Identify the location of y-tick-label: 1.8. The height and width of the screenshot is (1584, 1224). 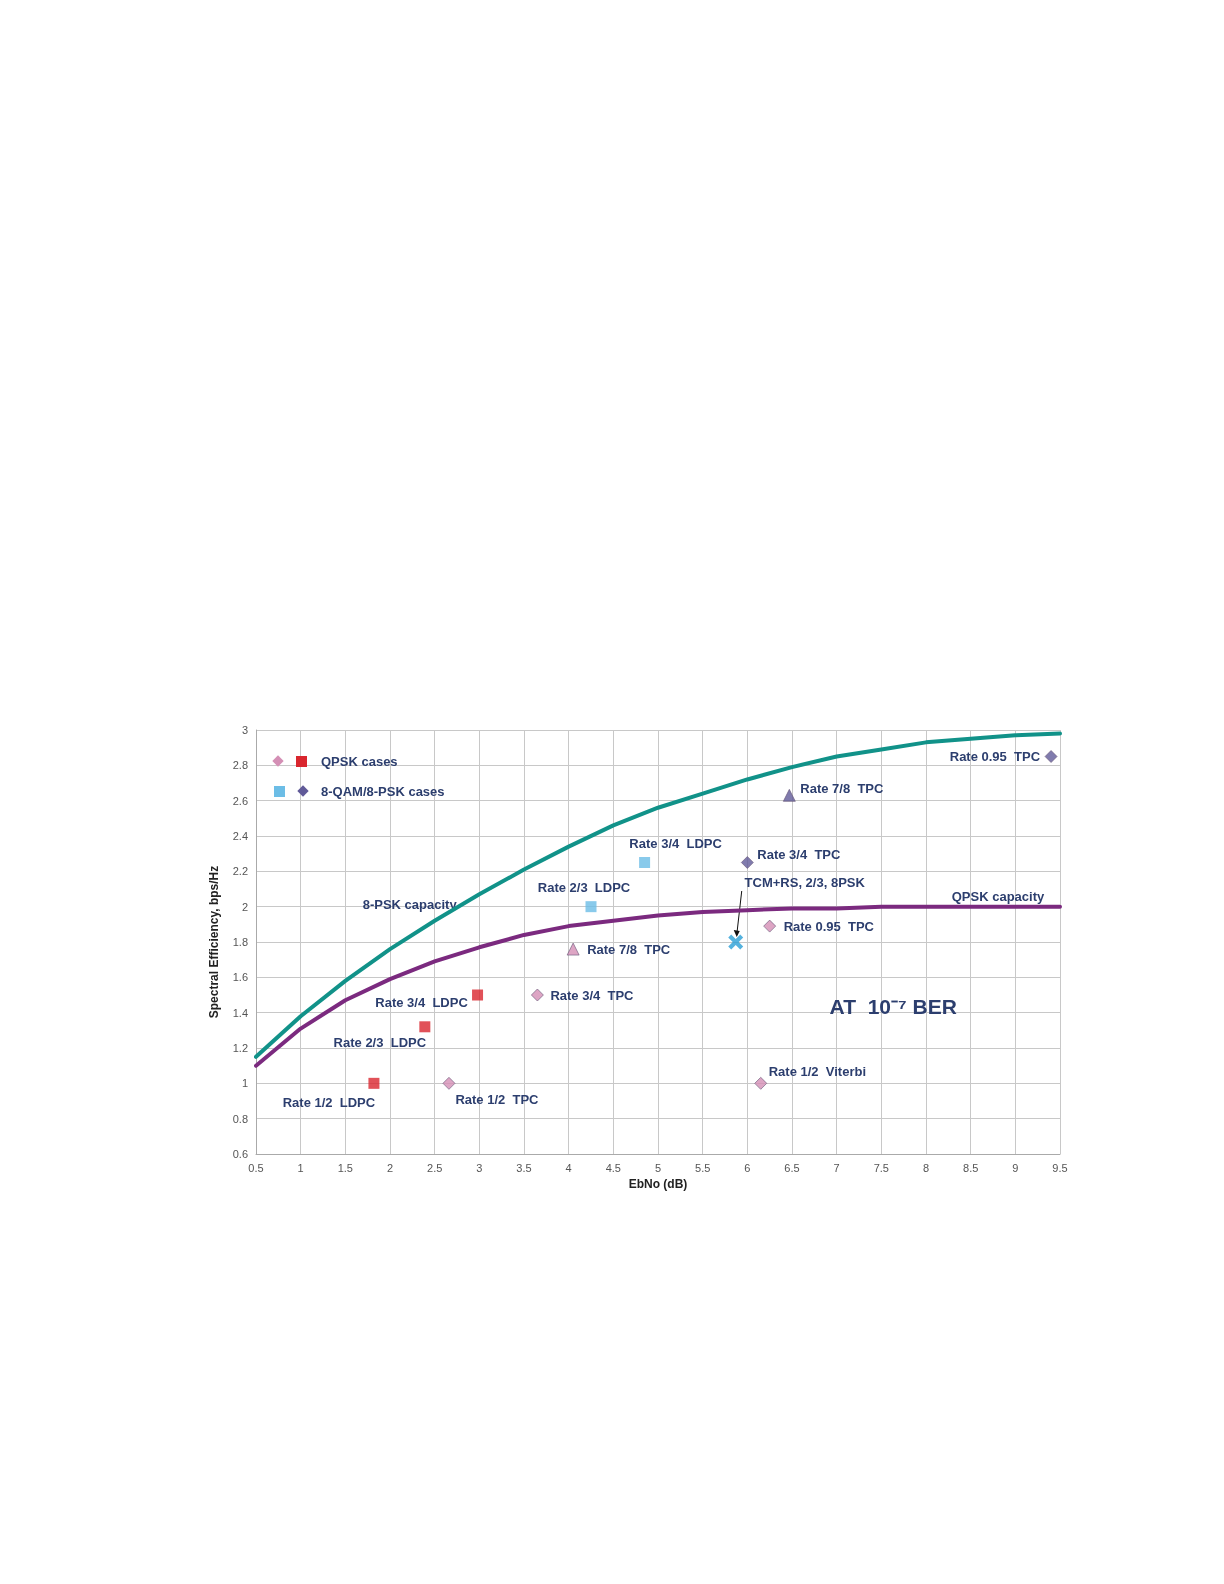
(240, 942).